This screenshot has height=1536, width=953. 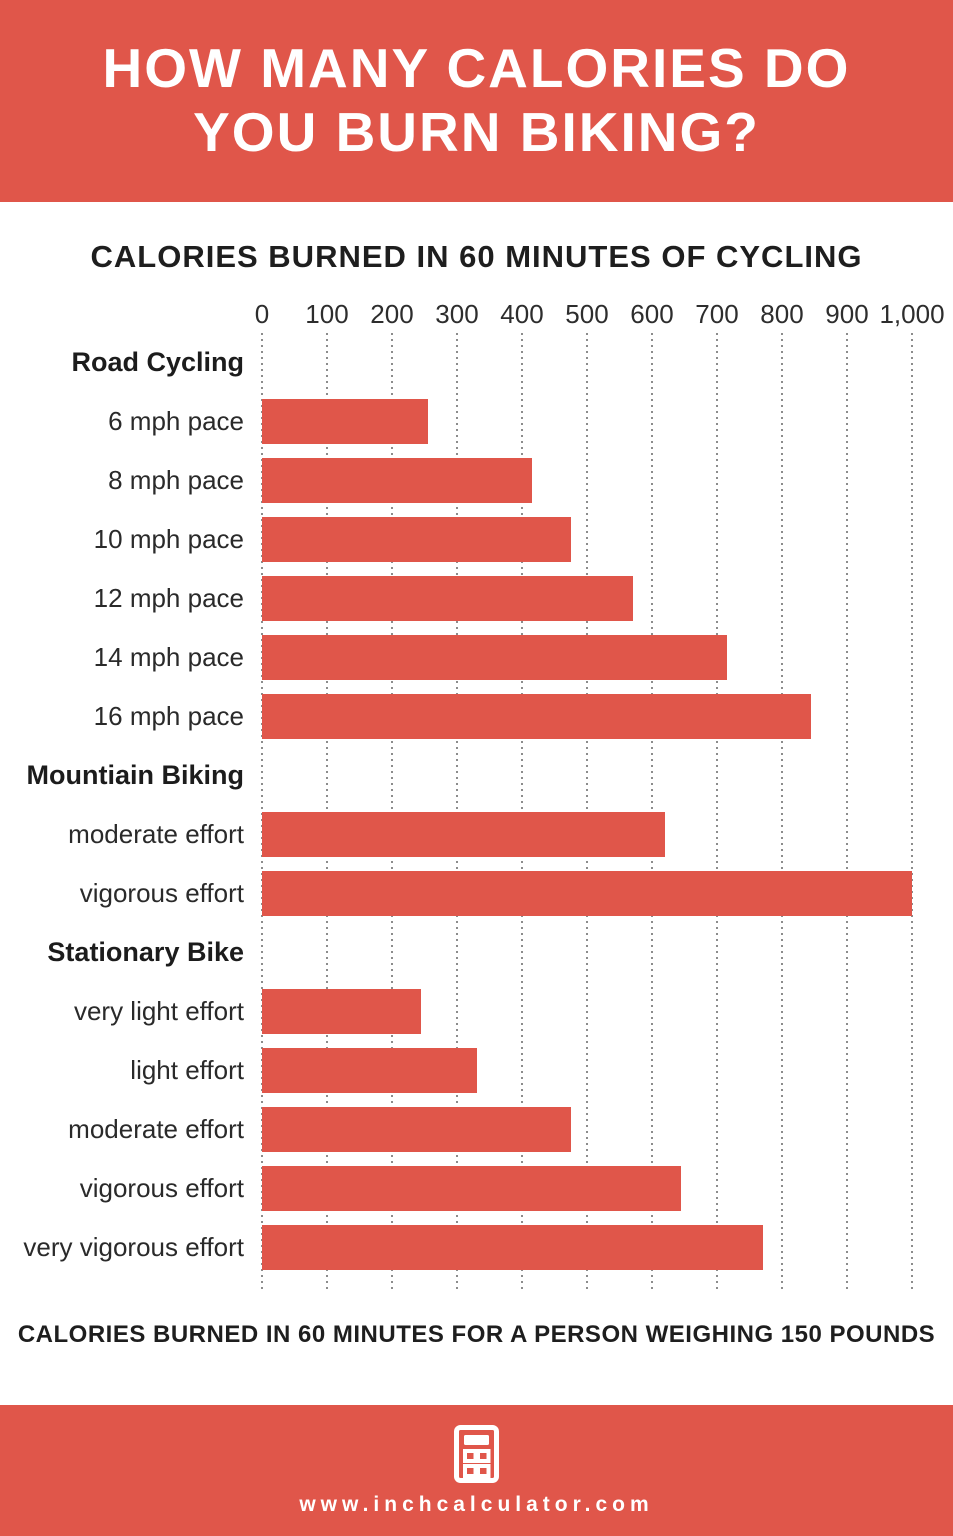 I want to click on row-label: very vigorous effort, so click(x=133, y=1247).